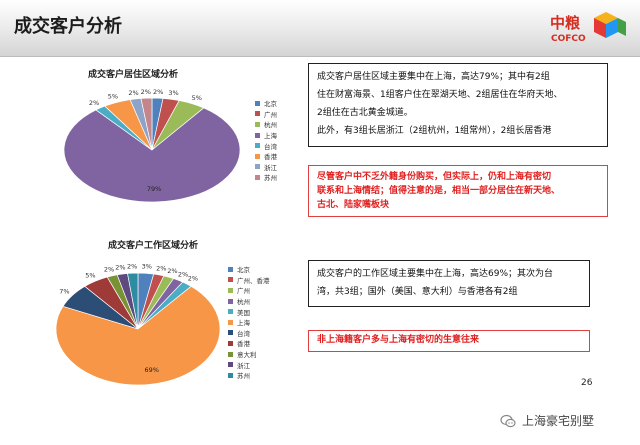 The width and height of the screenshot is (640, 445). Describe the element at coordinates (270, 136) in the screenshot. I see `chart1-legend-label: 上海` at that location.